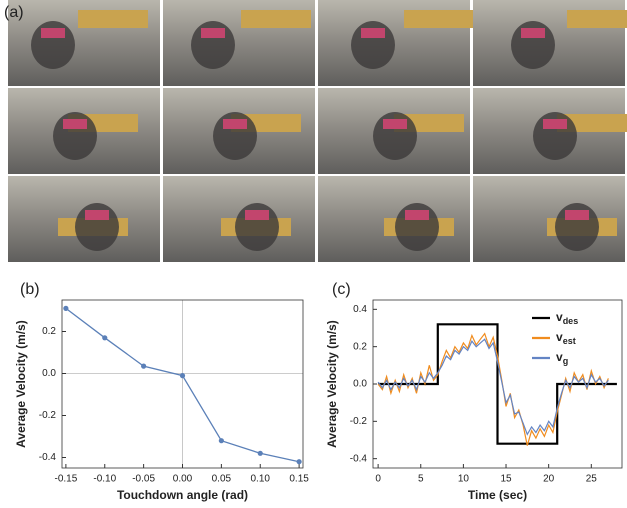  What do you see at coordinates (562, 358) in the screenshot?
I see `legend-label: vg` at bounding box center [562, 358].